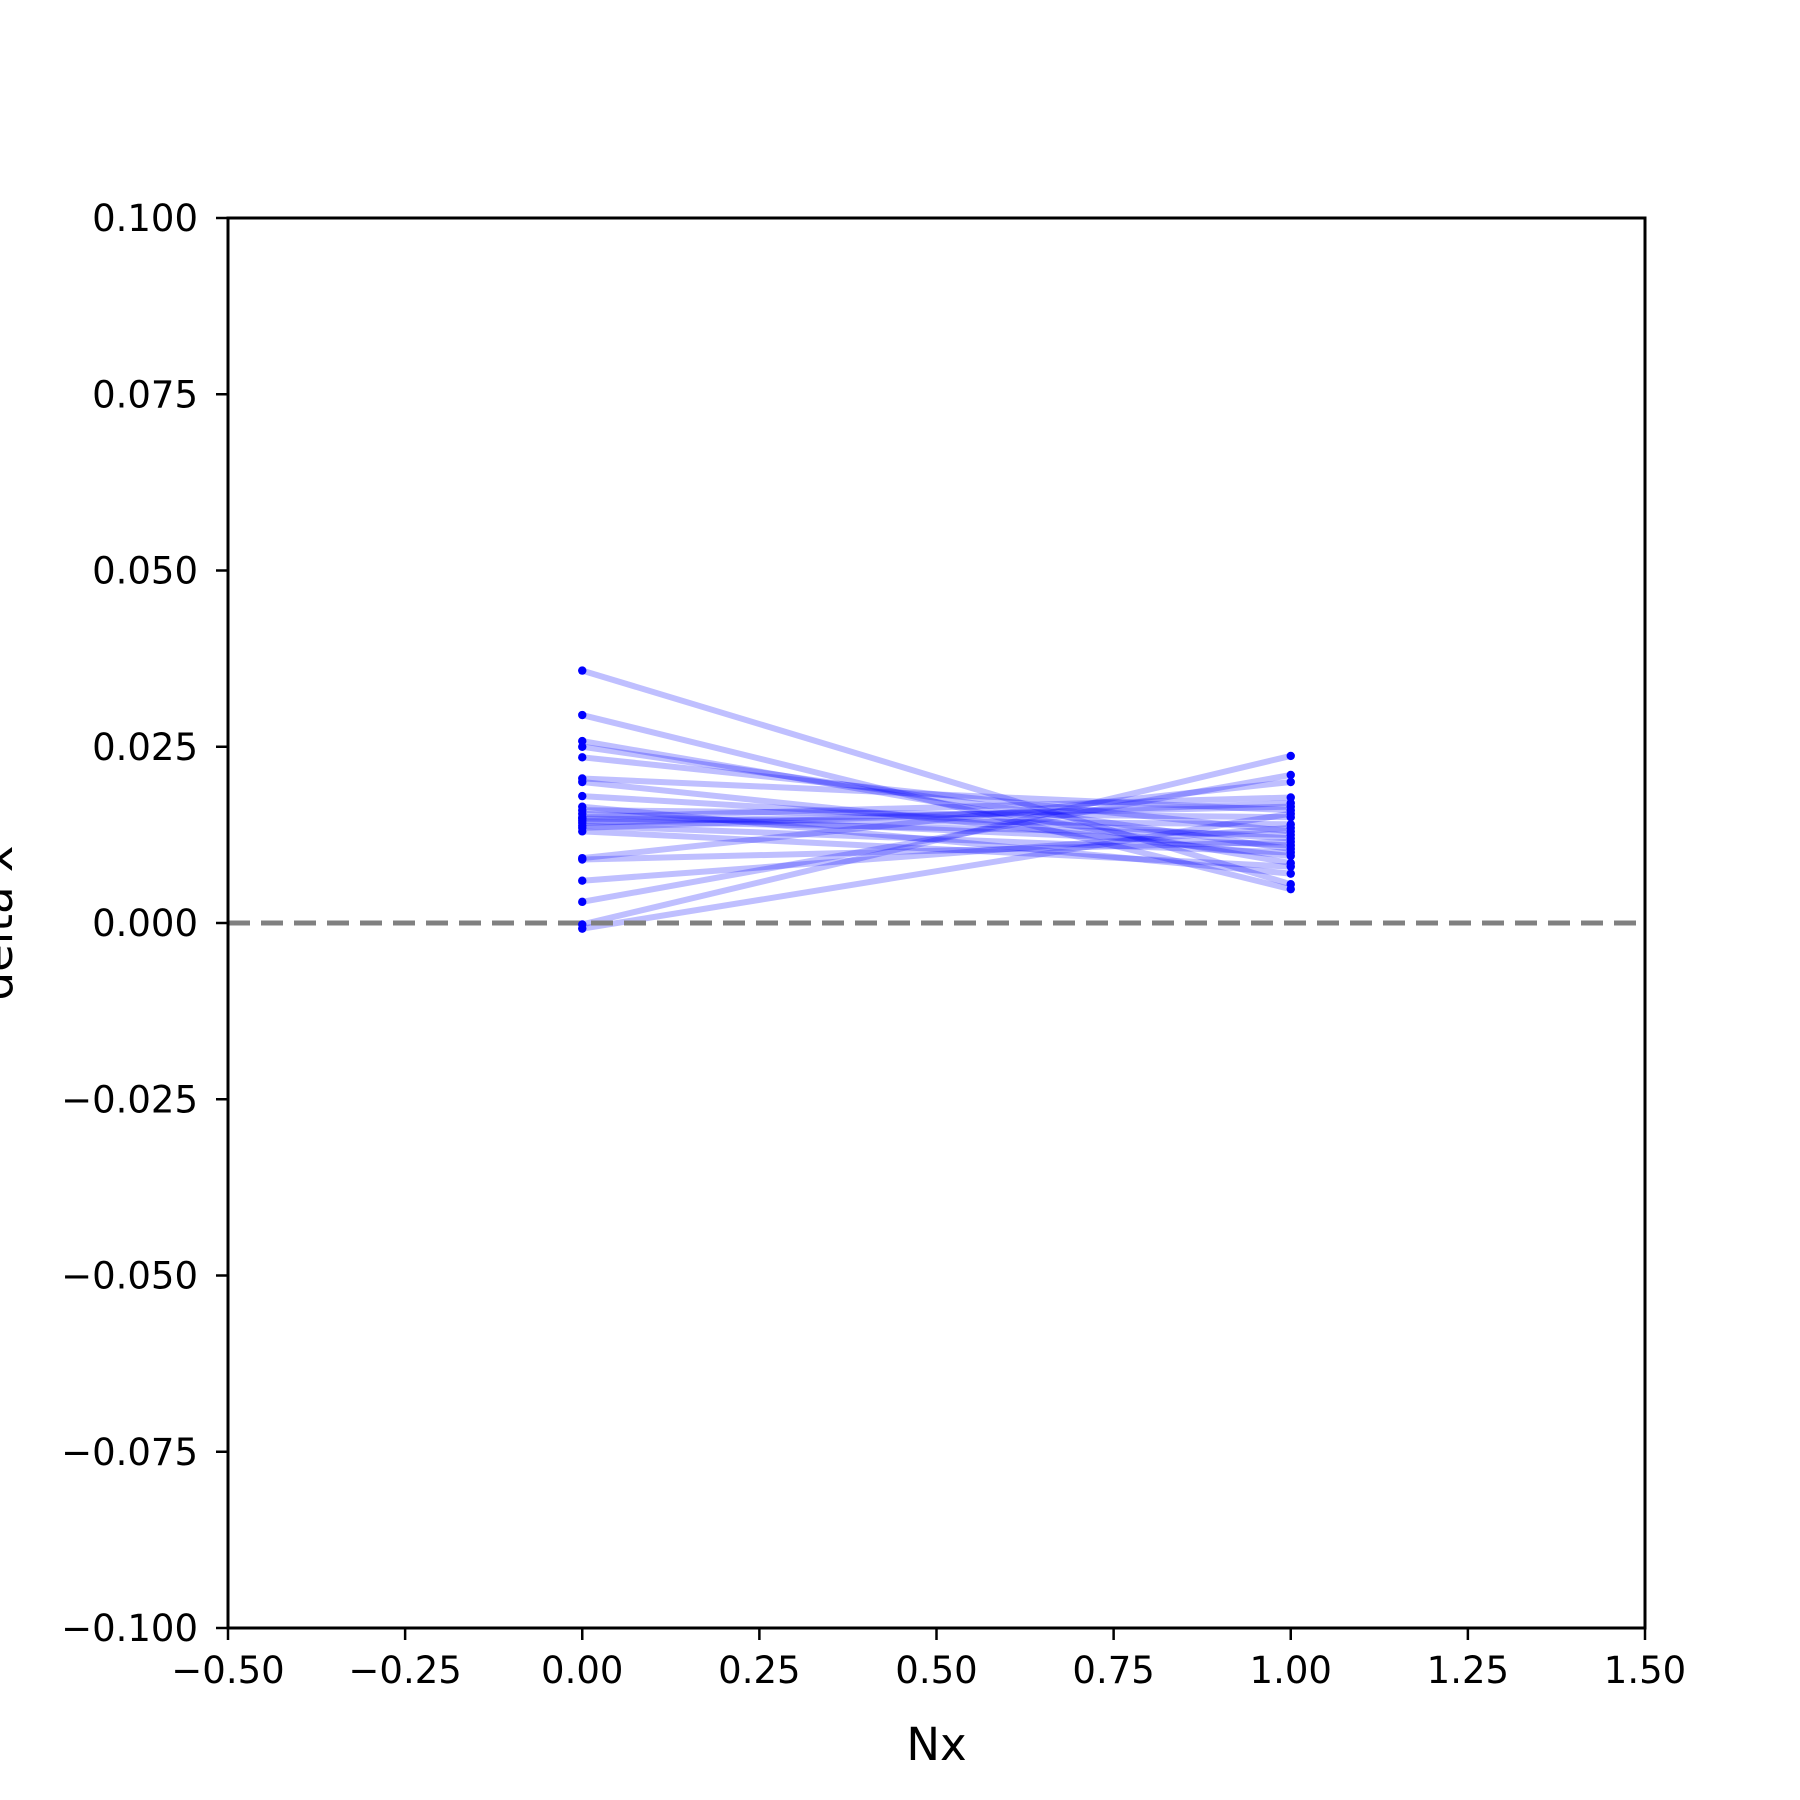  Describe the element at coordinates (759, 1670) in the screenshot. I see `x-tick-label: 0.25` at that location.